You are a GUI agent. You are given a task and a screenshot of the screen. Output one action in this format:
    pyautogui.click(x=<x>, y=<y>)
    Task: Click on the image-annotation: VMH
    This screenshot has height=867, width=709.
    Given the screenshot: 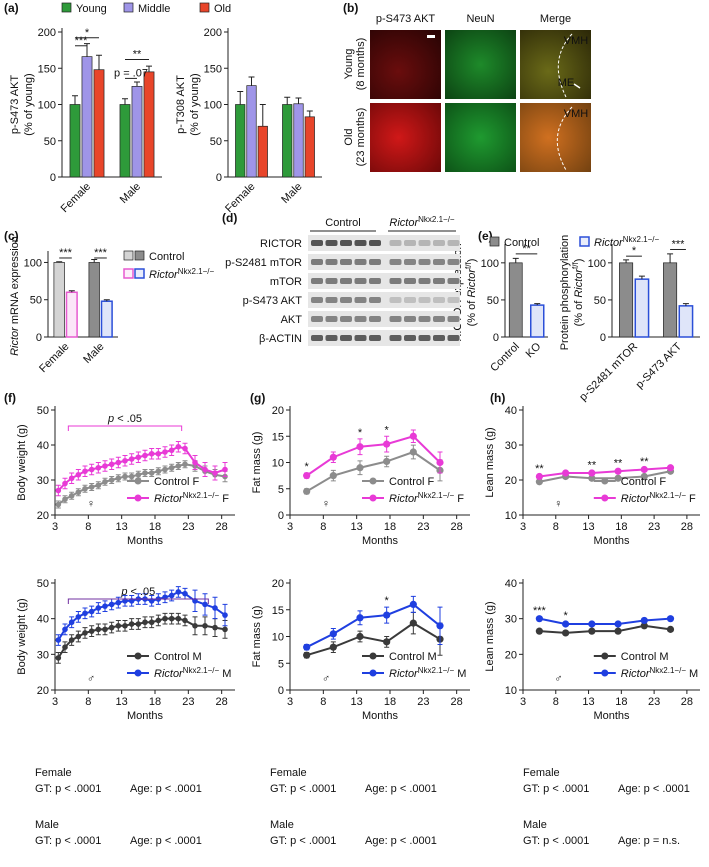 What is the action you would take?
    pyautogui.click(x=576, y=41)
    